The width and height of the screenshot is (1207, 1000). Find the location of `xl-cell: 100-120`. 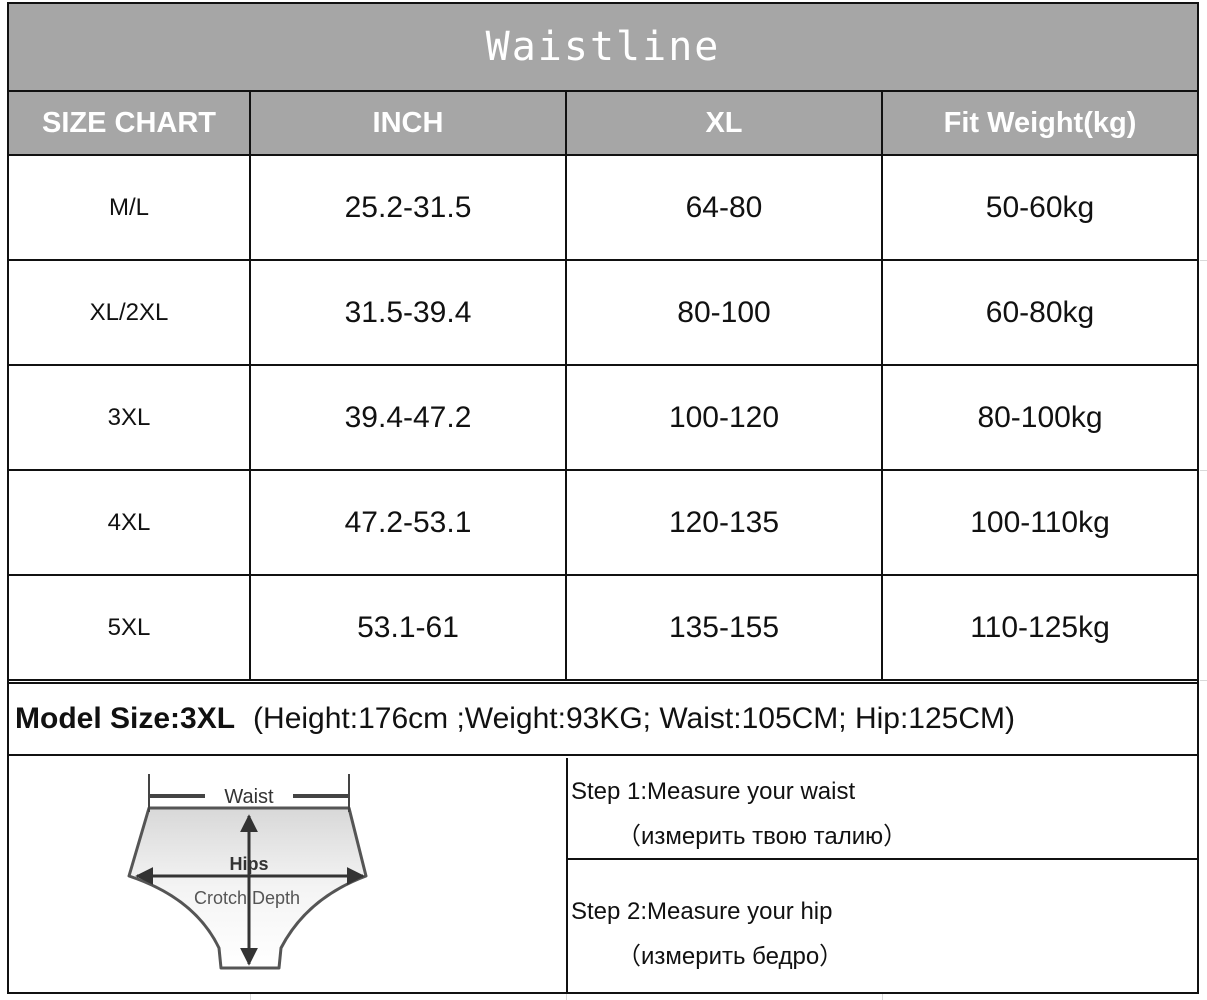

xl-cell: 100-120 is located at coordinates (724, 417).